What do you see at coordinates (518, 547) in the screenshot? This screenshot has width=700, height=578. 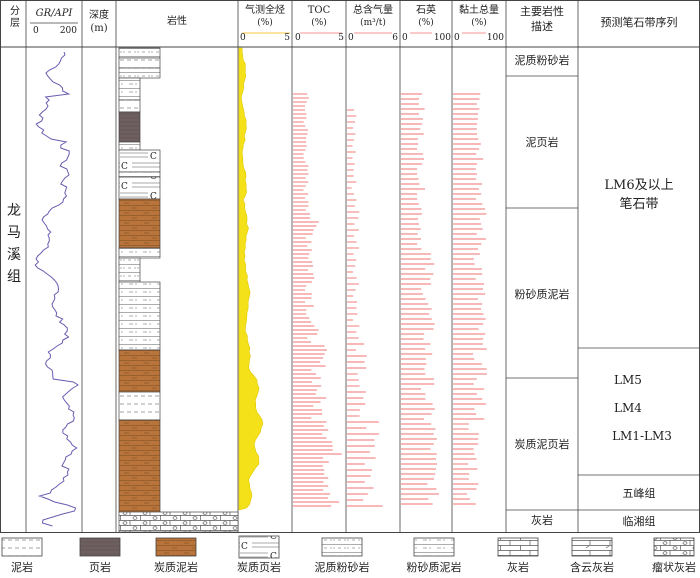 I see `legend-swatch-limestone` at bounding box center [518, 547].